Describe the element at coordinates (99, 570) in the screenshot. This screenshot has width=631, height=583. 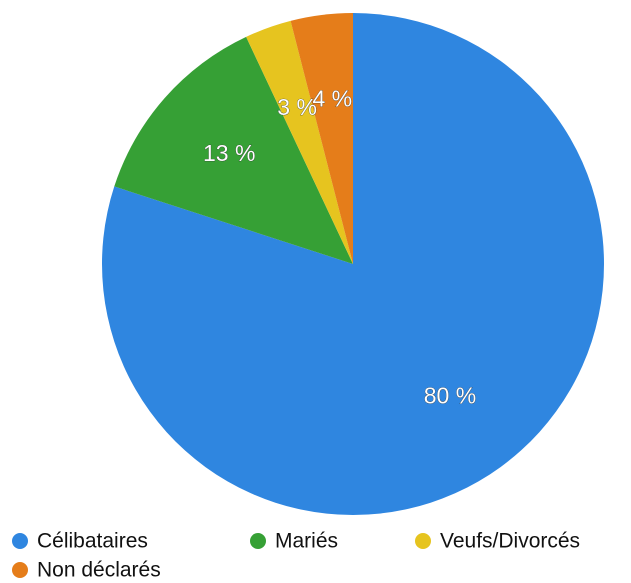
I see `legend-label: Non déclarés` at that location.